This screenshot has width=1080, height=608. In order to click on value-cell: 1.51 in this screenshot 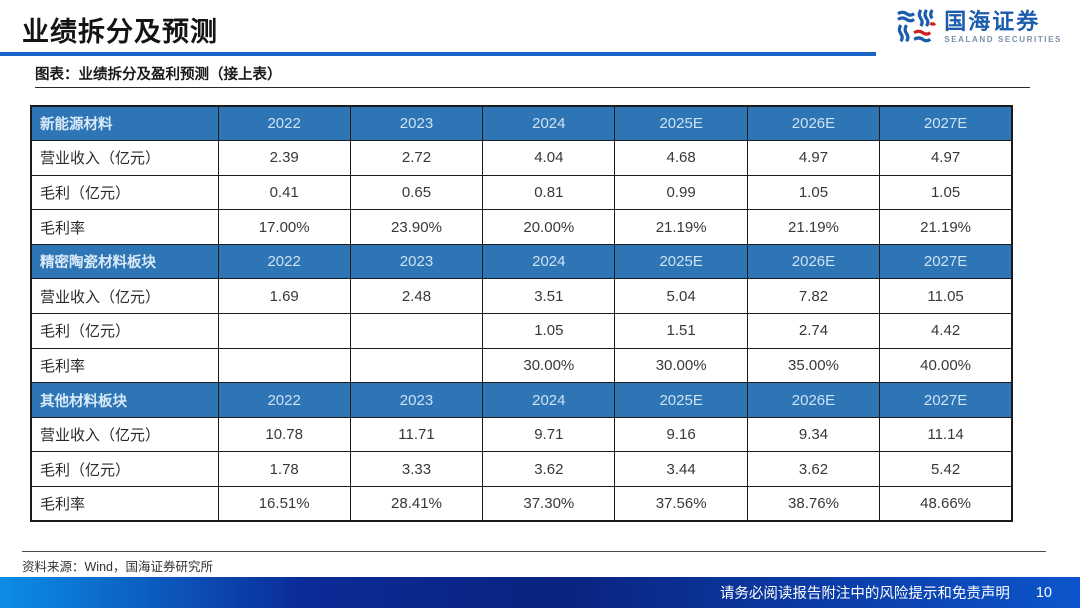, I will do `click(681, 331)`.